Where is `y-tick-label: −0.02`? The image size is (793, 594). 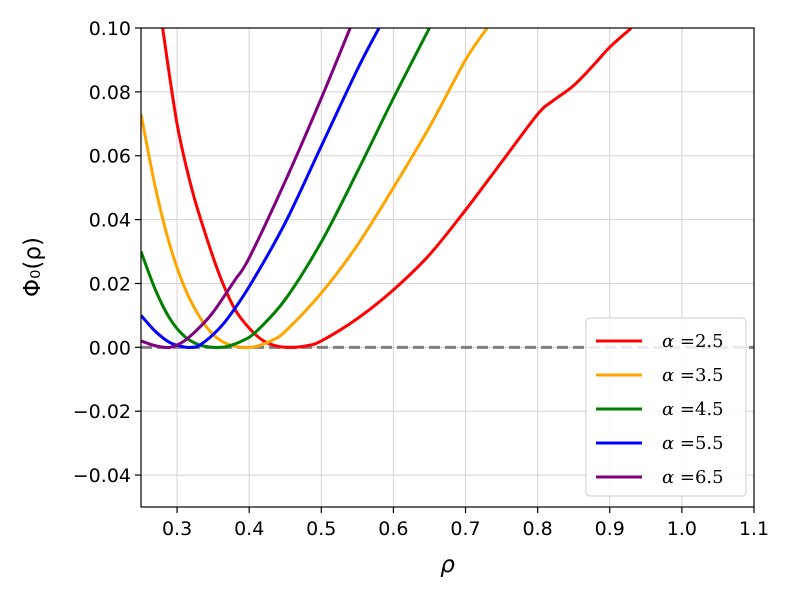
y-tick-label: −0.02 is located at coordinates (102, 412).